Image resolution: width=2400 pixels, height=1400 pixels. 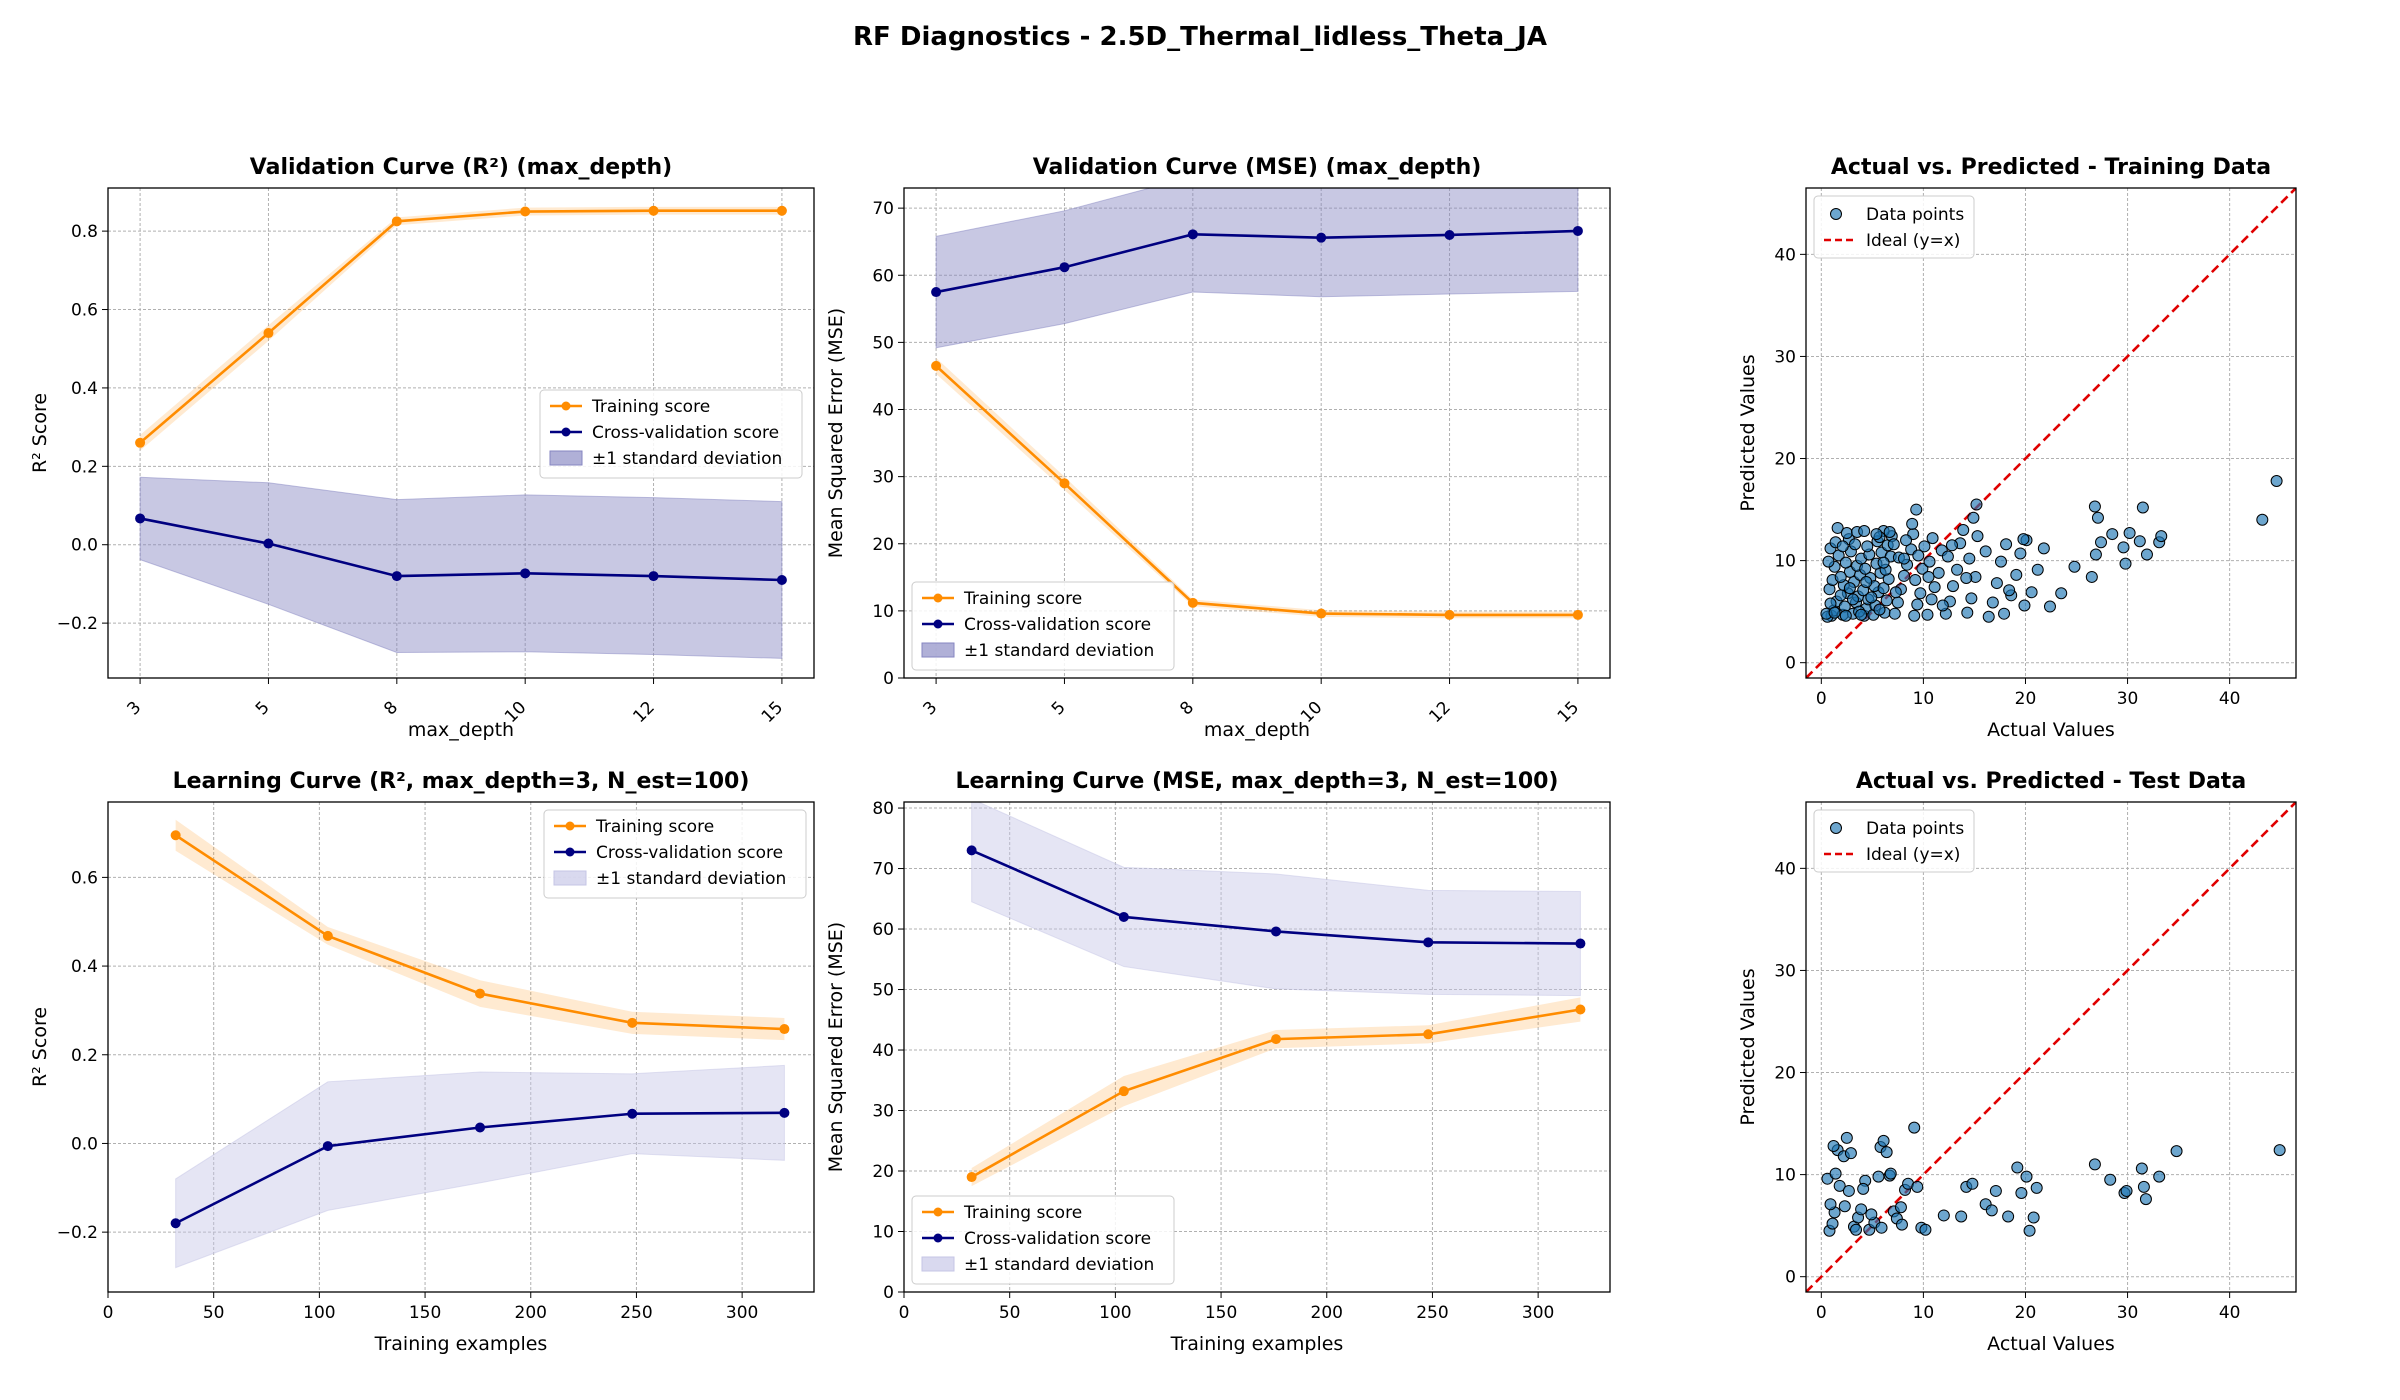 What do you see at coordinates (1915, 215) in the screenshot?
I see `legend-label: Data points` at bounding box center [1915, 215].